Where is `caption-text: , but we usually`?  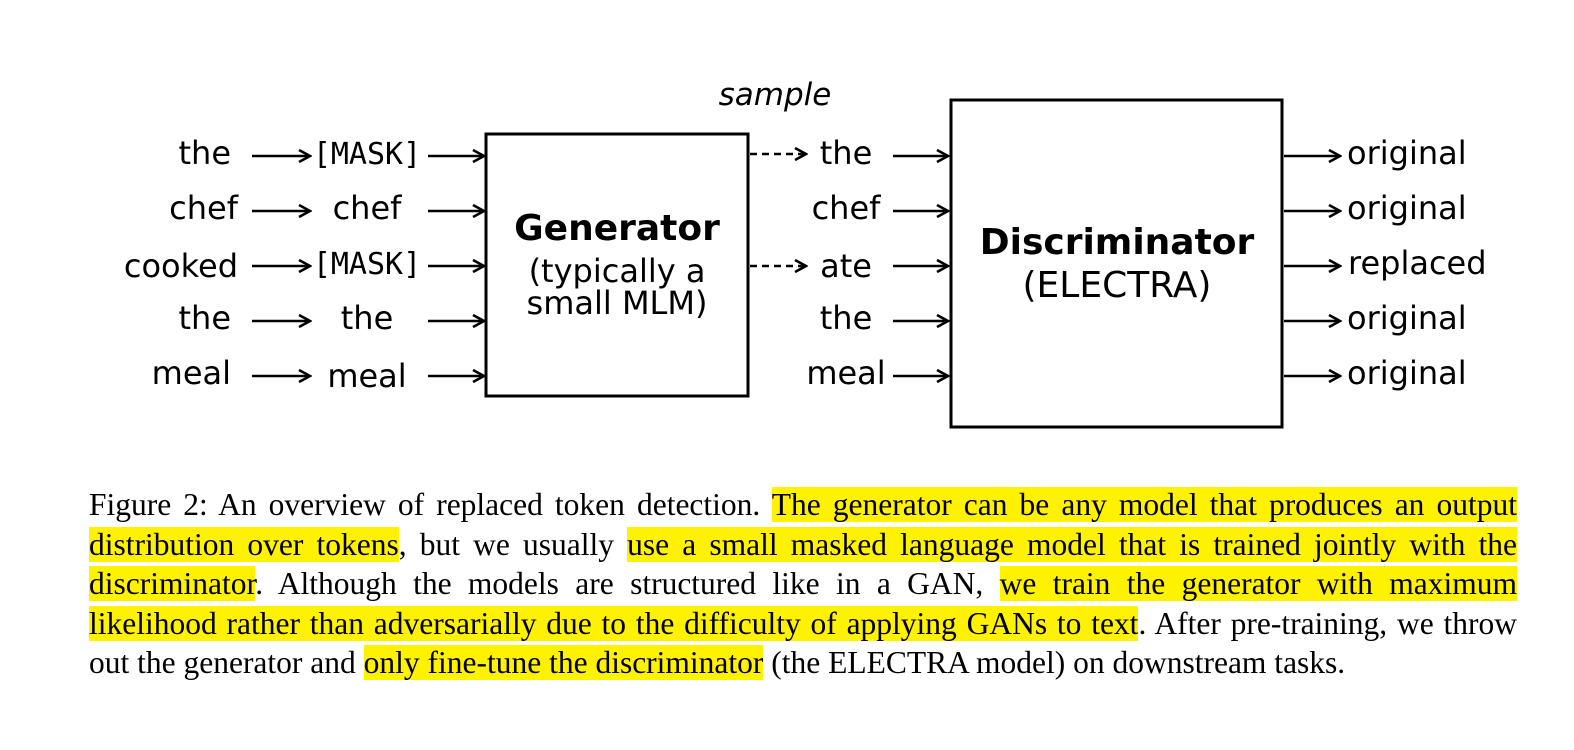
caption-text: , but we usually is located at coordinates (513, 544).